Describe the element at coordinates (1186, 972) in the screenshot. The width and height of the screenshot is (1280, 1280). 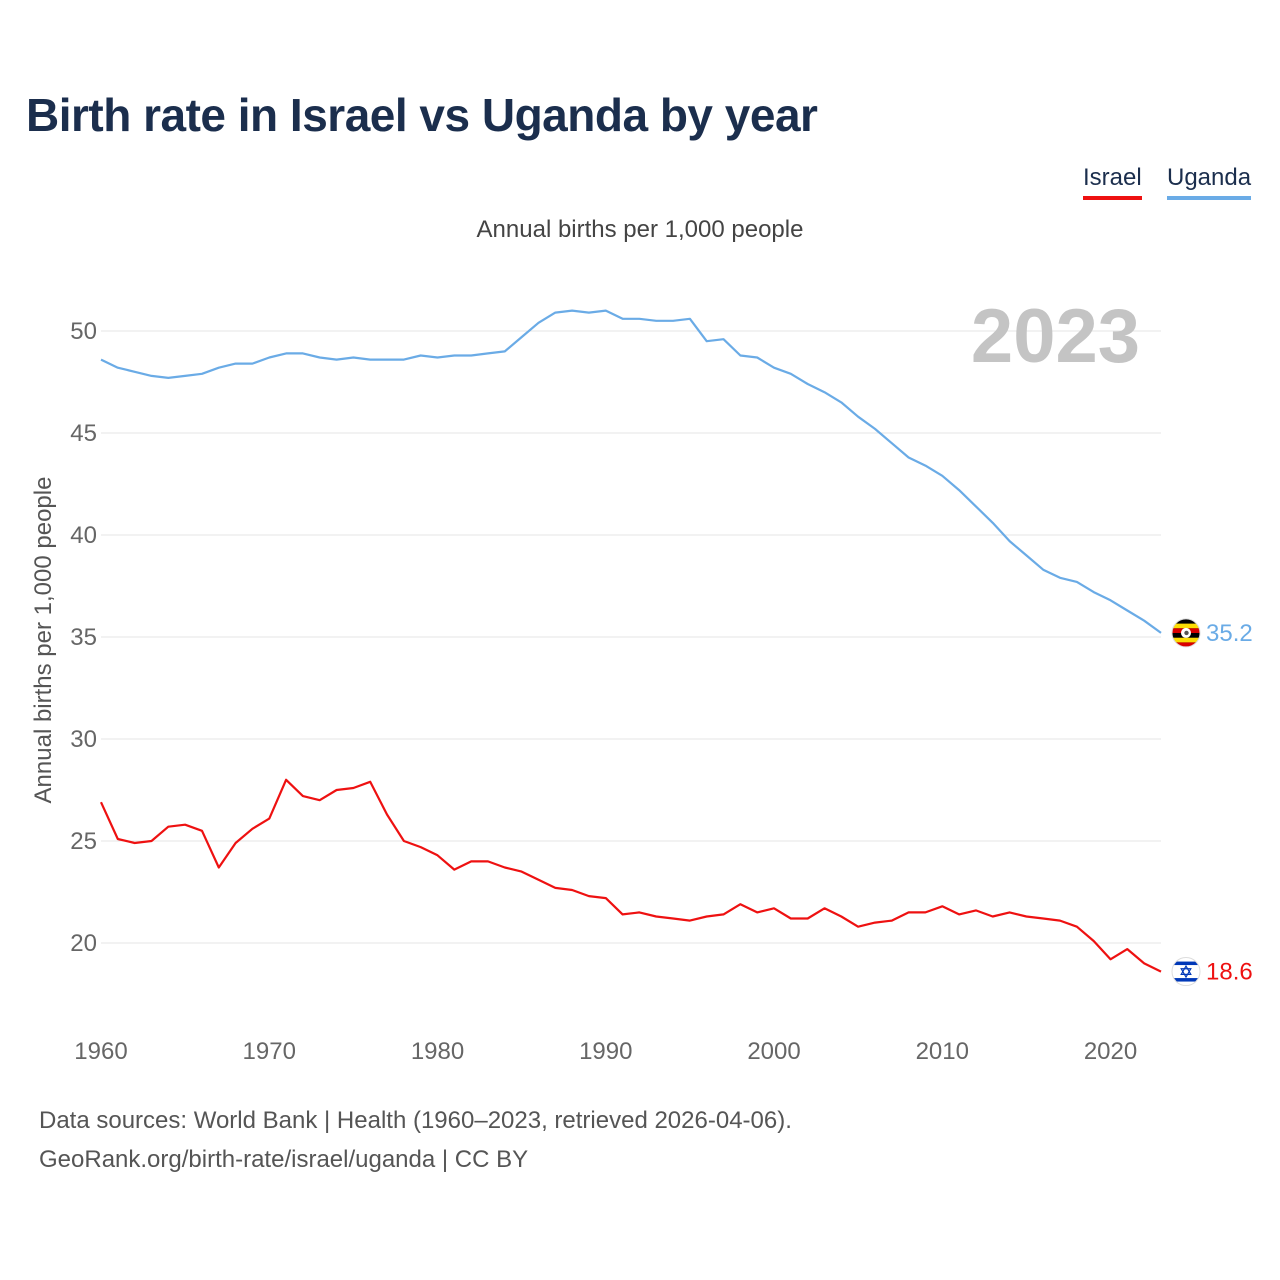
I see `israel-flag-icon` at that location.